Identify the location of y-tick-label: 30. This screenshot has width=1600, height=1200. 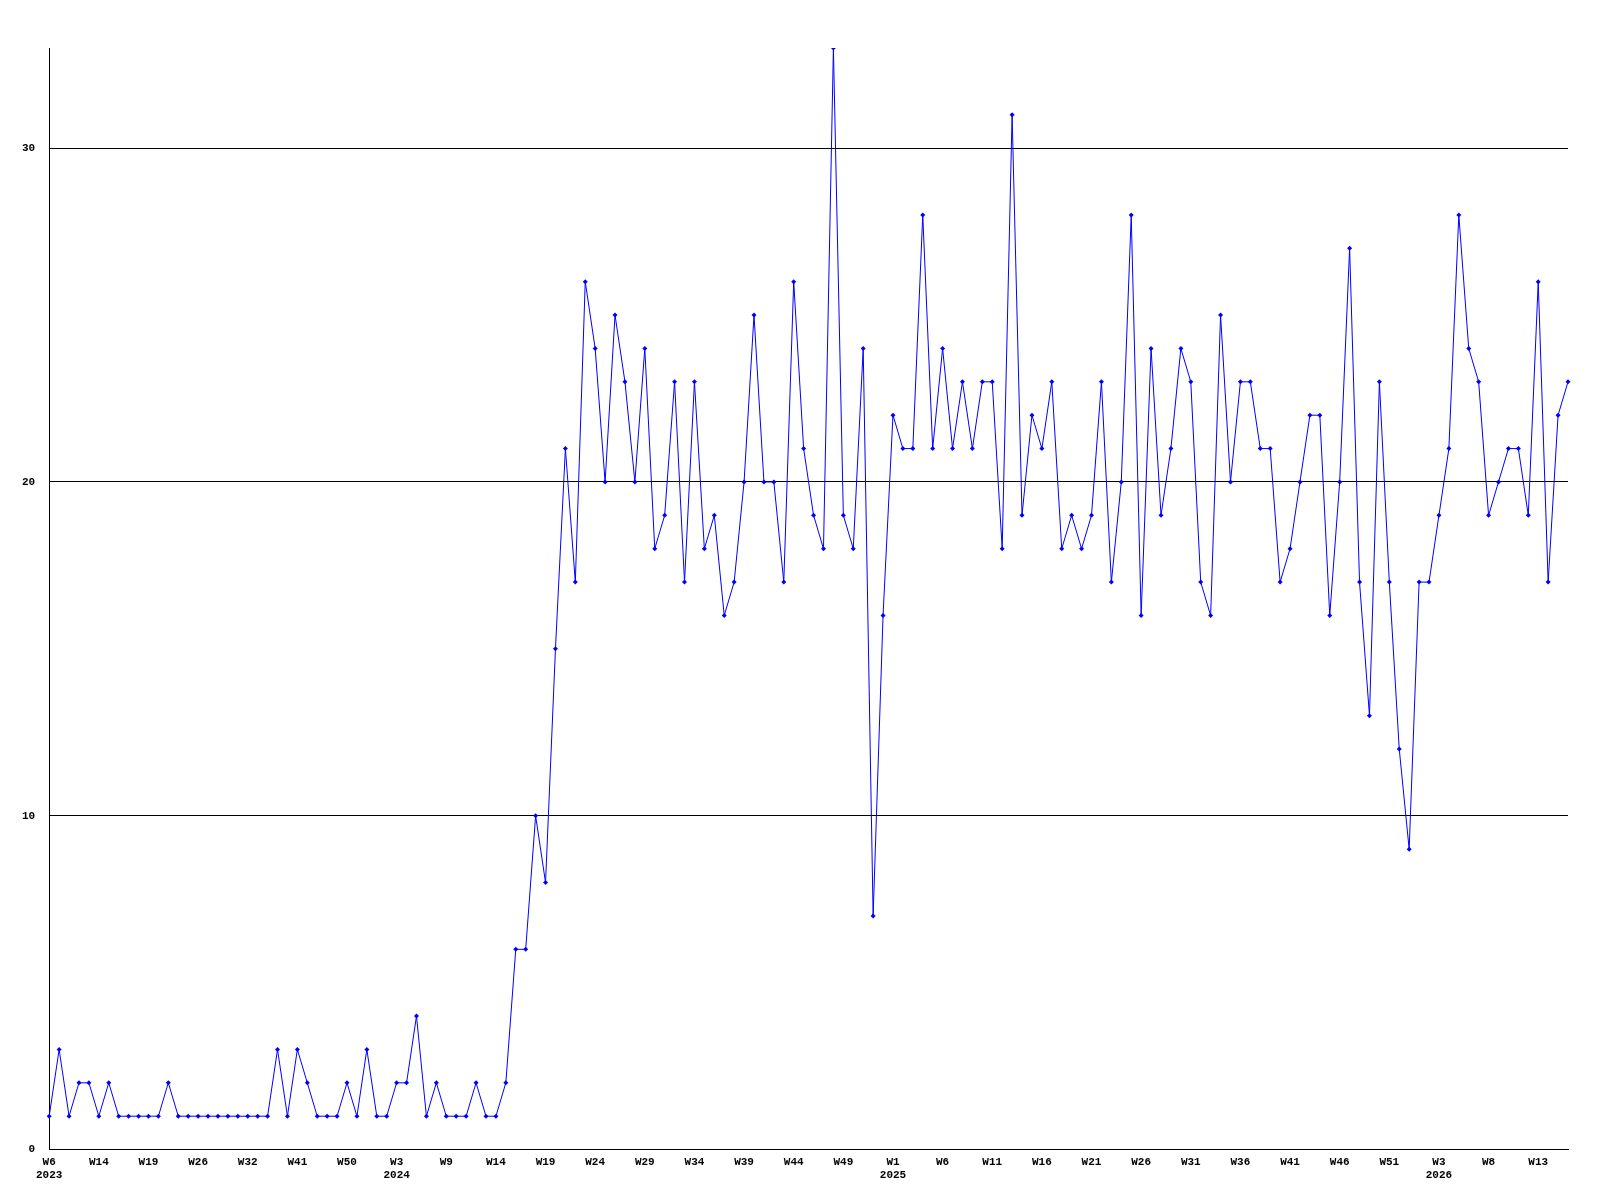
(29, 147).